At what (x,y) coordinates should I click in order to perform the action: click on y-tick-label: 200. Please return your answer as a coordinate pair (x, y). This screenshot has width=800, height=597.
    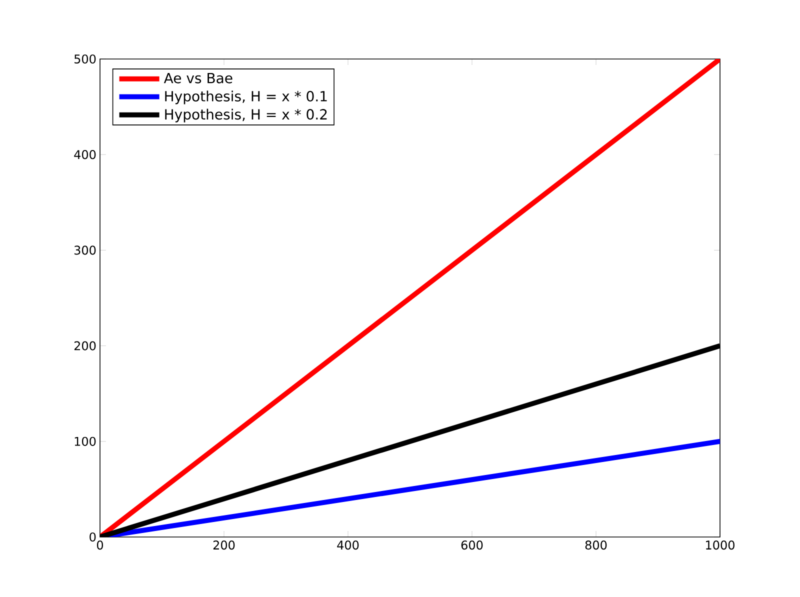
    Looking at the image, I should click on (85, 345).